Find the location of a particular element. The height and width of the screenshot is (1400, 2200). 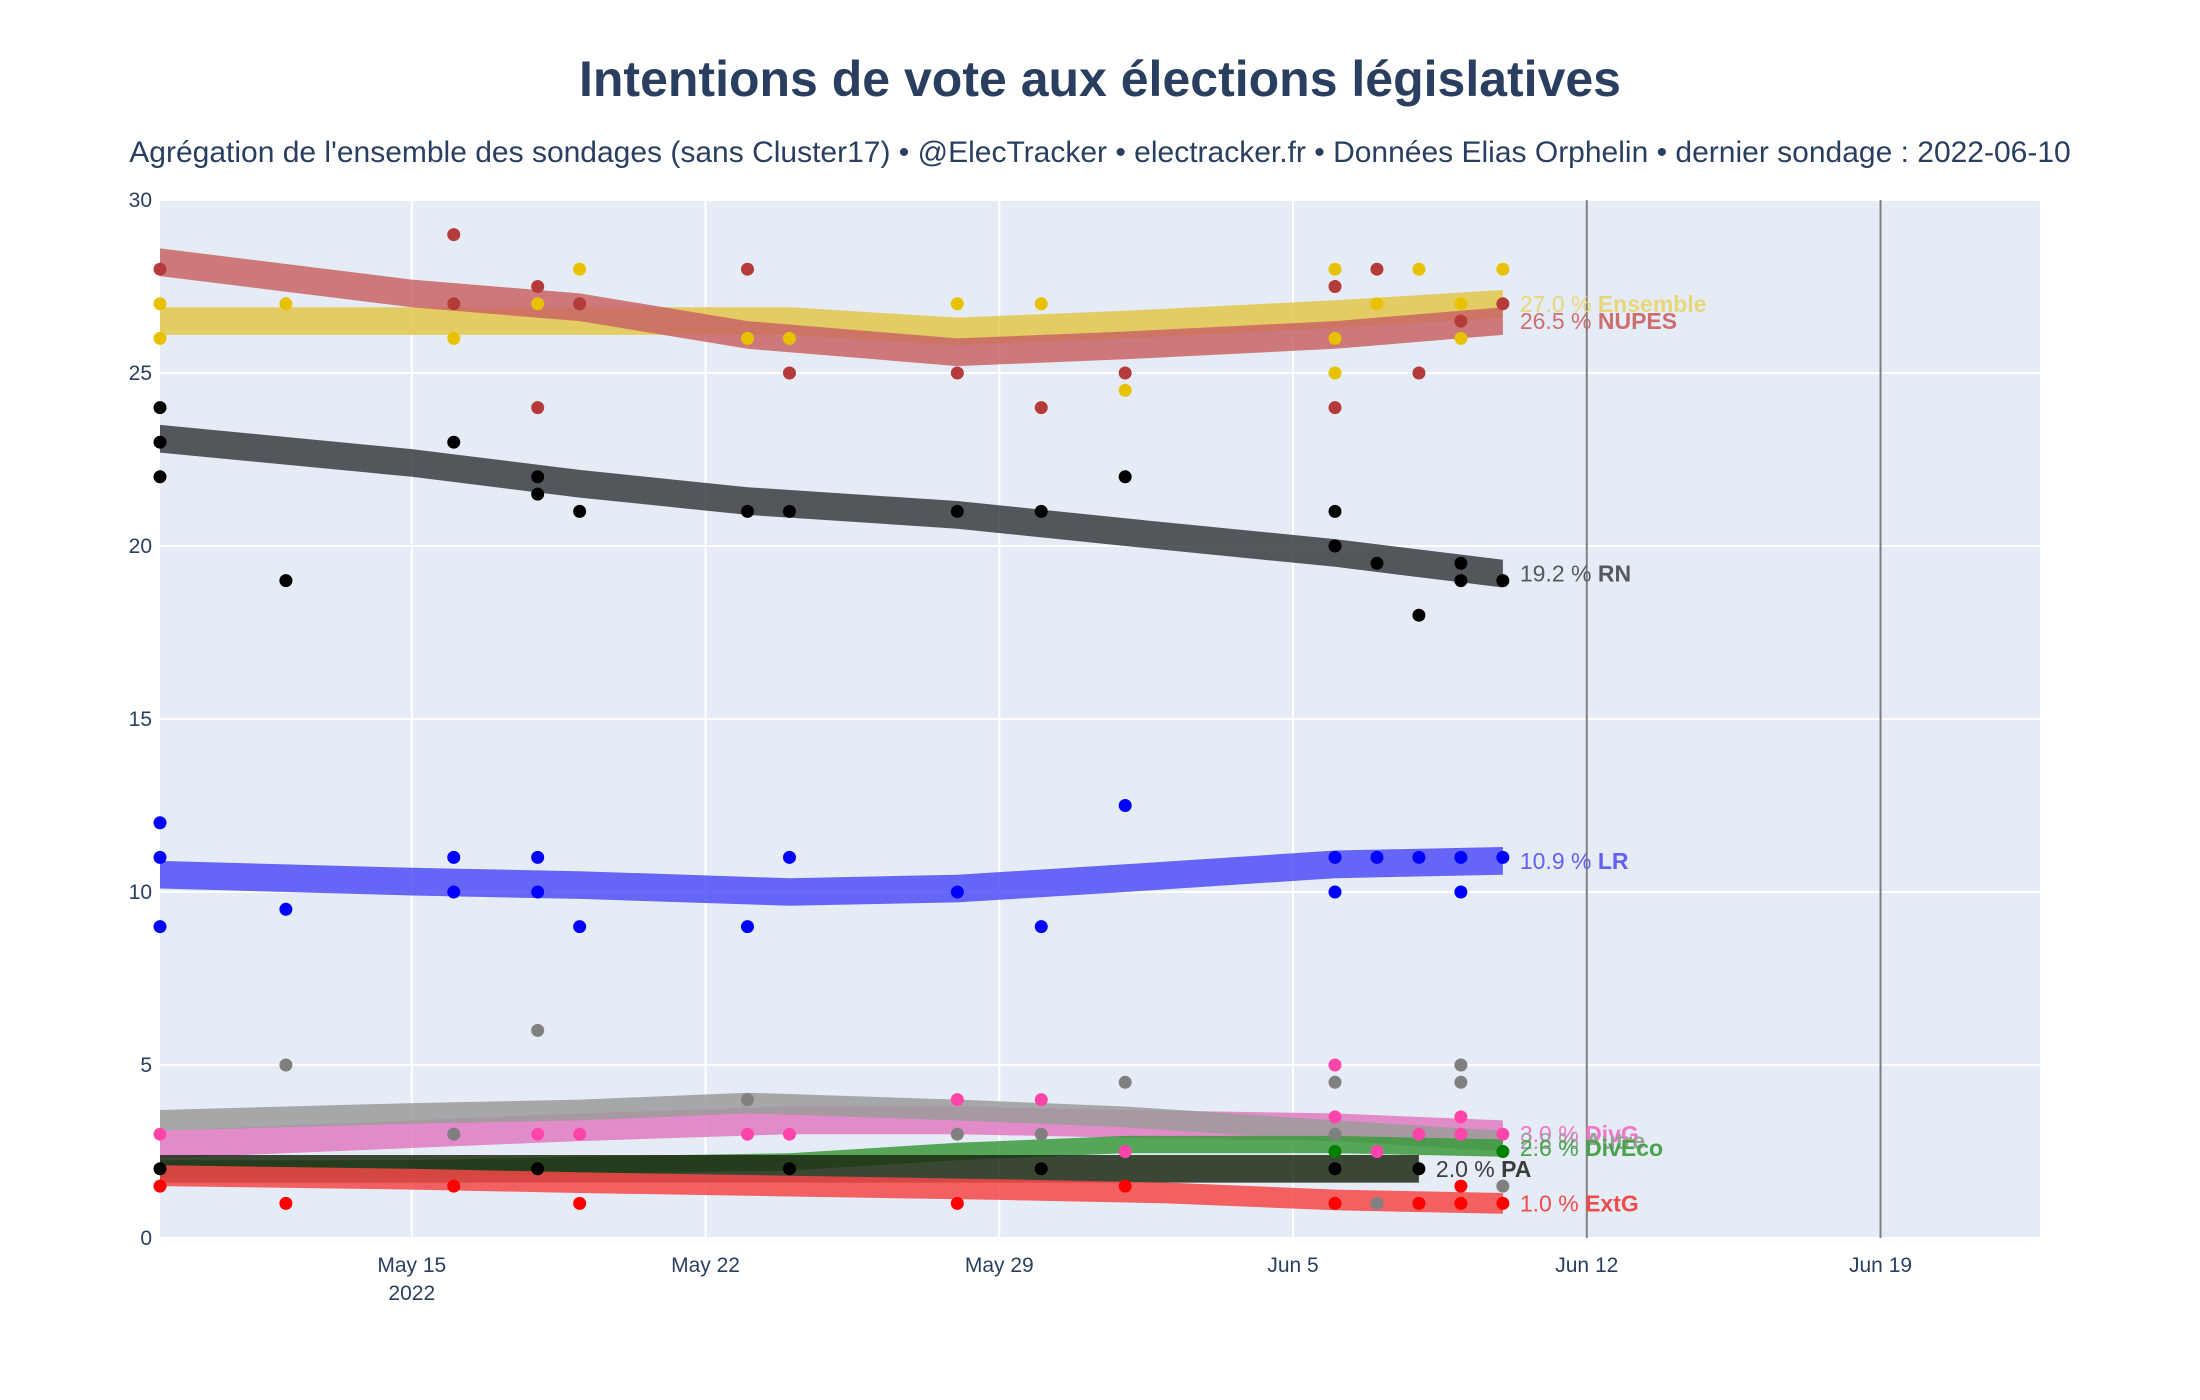

y-tick-label: 5 is located at coordinates (146, 1065).